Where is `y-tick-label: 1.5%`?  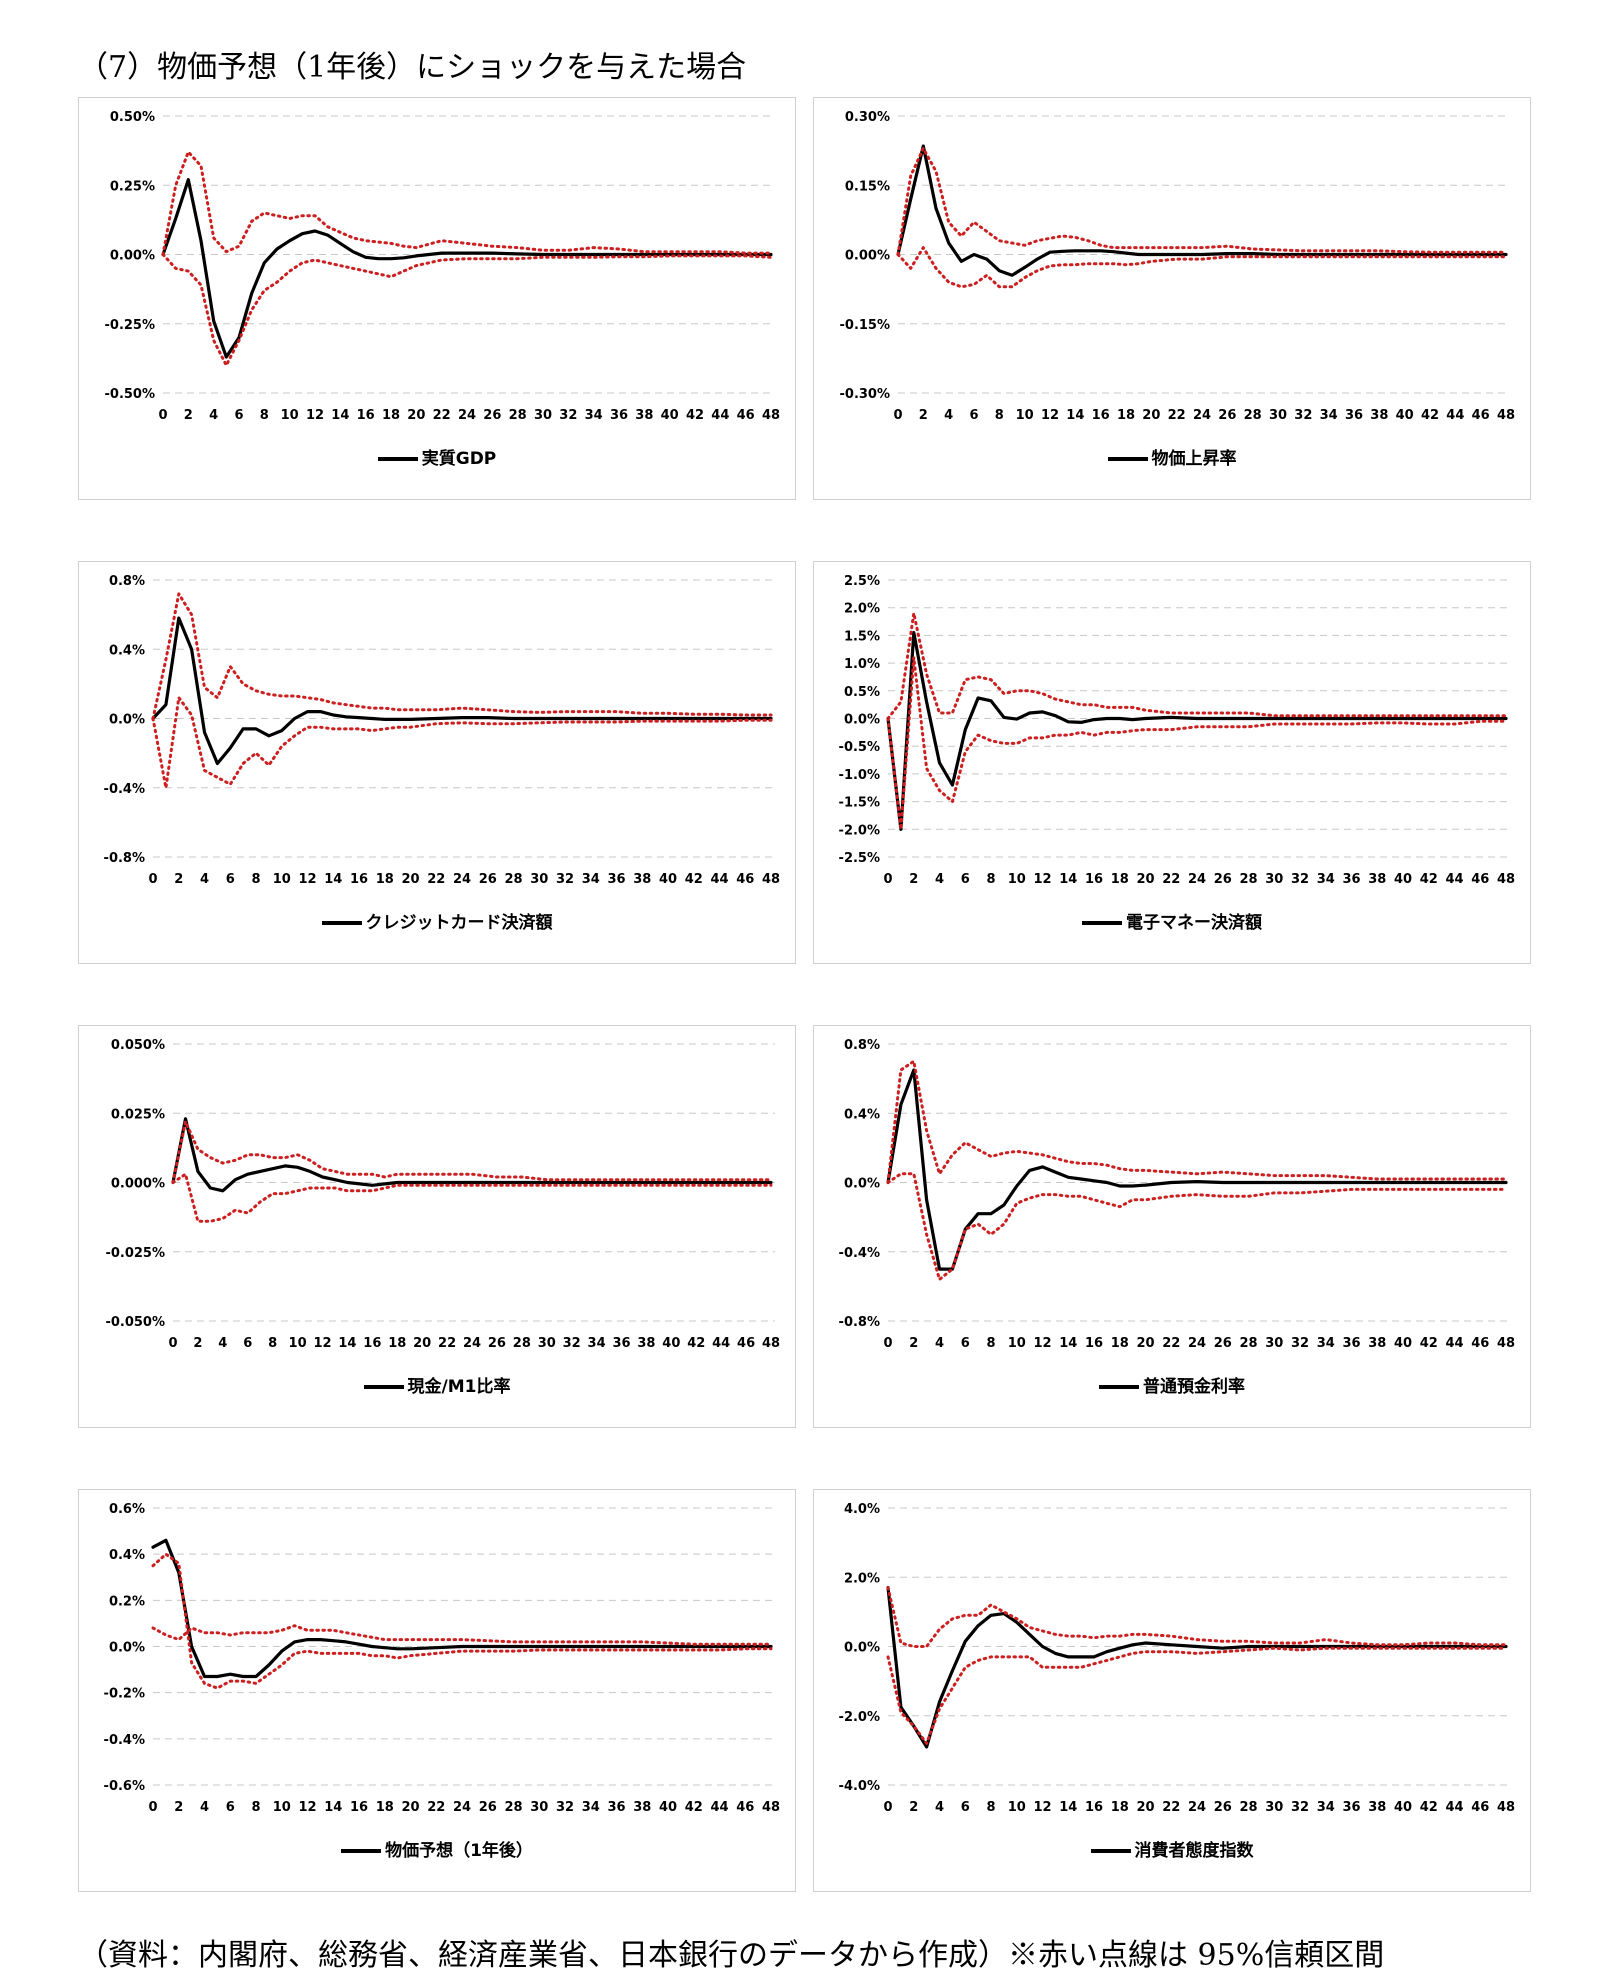
y-tick-label: 1.5% is located at coordinates (862, 636).